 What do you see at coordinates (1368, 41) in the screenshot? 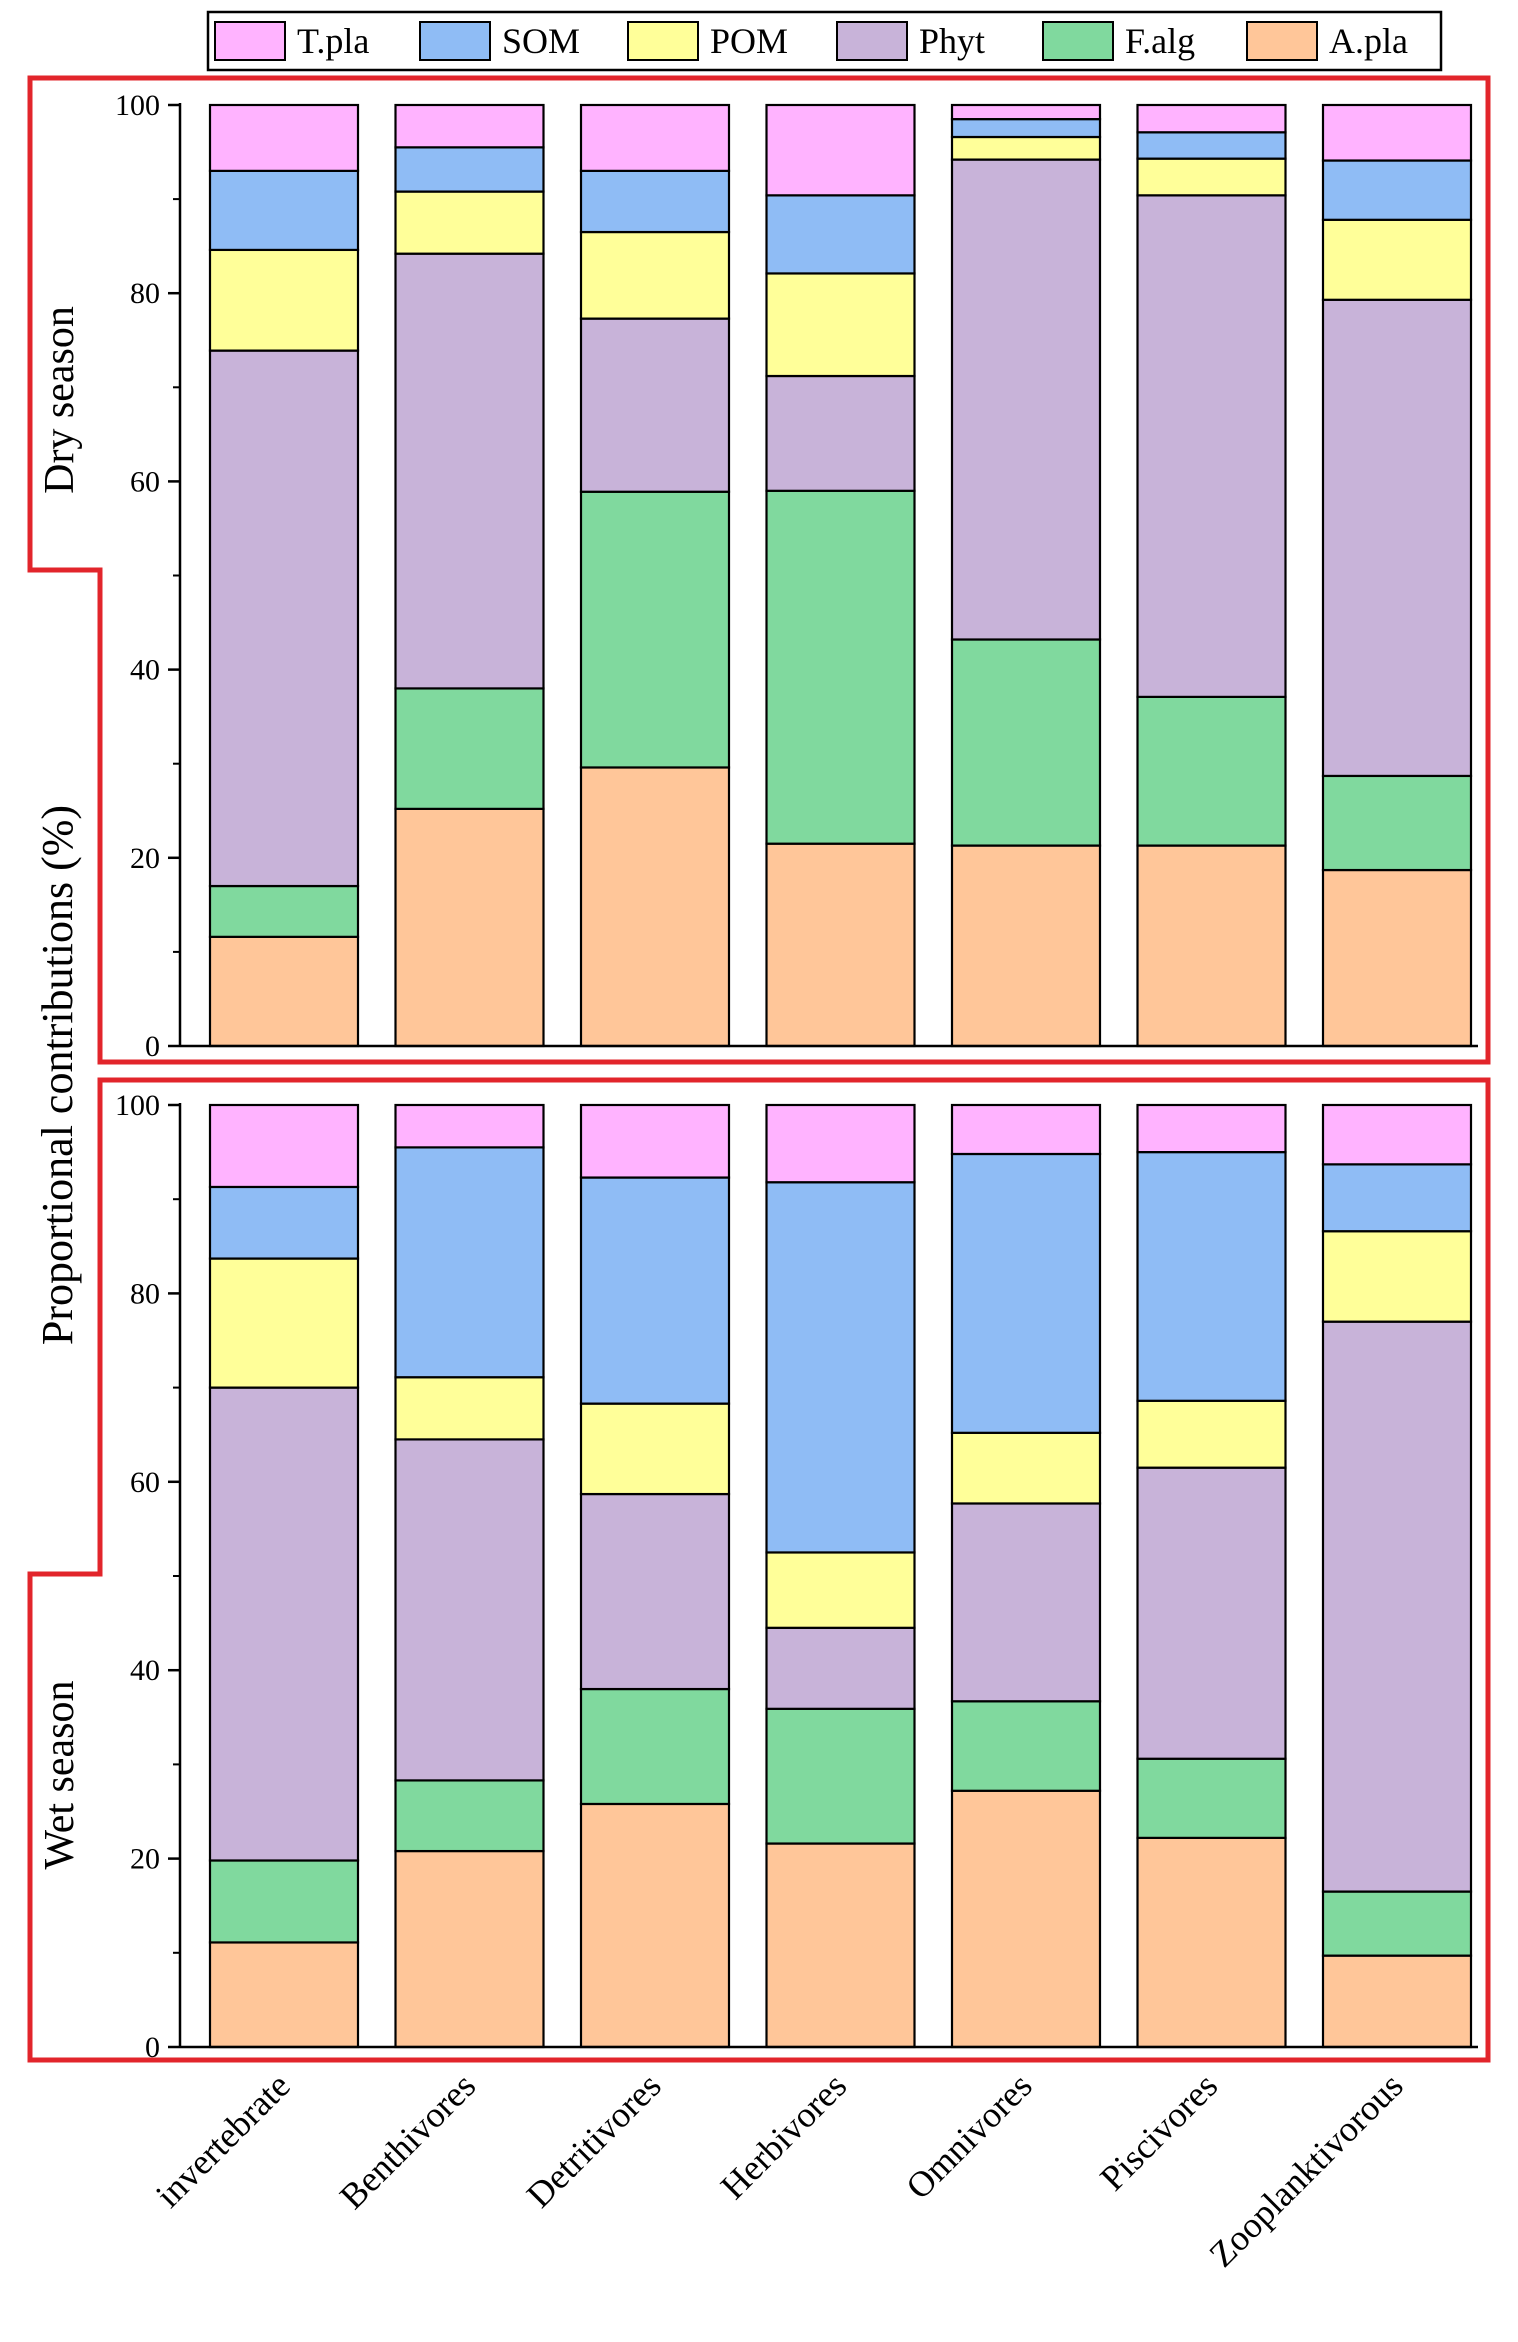
I see `legend-label: A.pla` at bounding box center [1368, 41].